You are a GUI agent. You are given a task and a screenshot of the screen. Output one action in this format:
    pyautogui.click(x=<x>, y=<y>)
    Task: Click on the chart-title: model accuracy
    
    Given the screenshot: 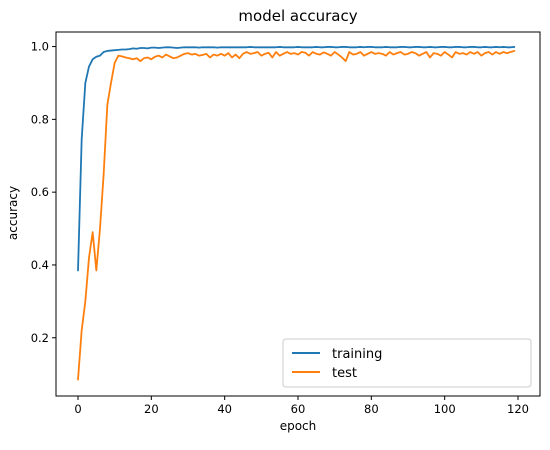 What is the action you would take?
    pyautogui.click(x=297, y=16)
    